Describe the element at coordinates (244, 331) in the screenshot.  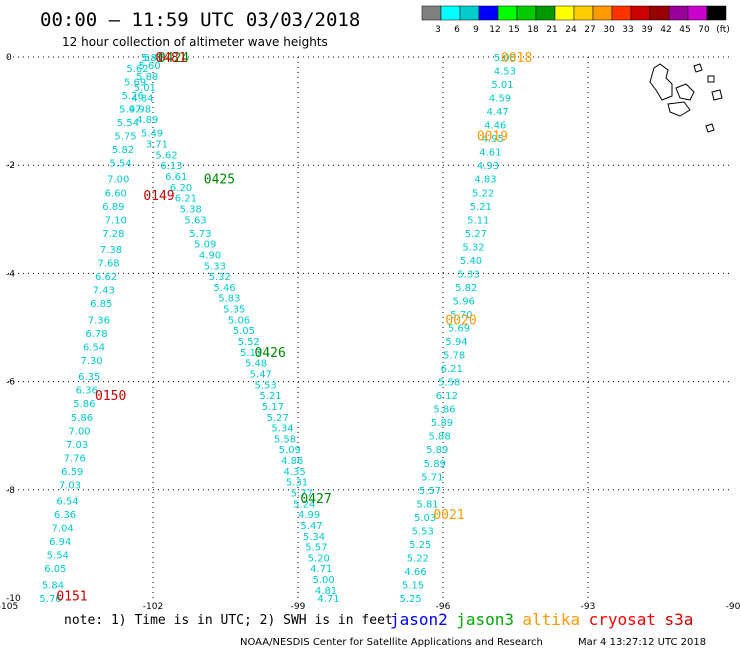
I see `swh-value: 5.05` at that location.